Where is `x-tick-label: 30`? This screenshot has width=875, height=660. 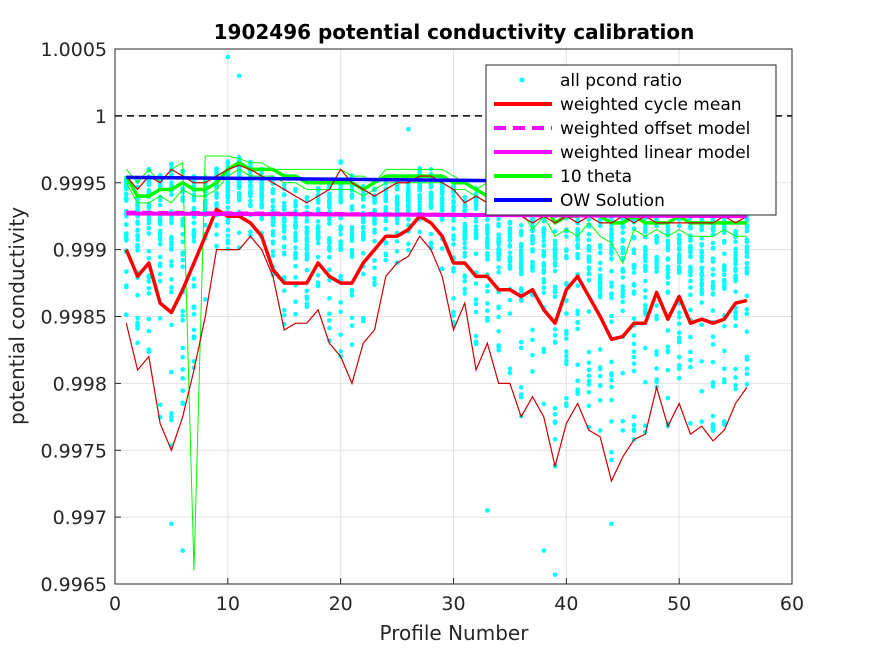 x-tick-label: 30 is located at coordinates (453, 604).